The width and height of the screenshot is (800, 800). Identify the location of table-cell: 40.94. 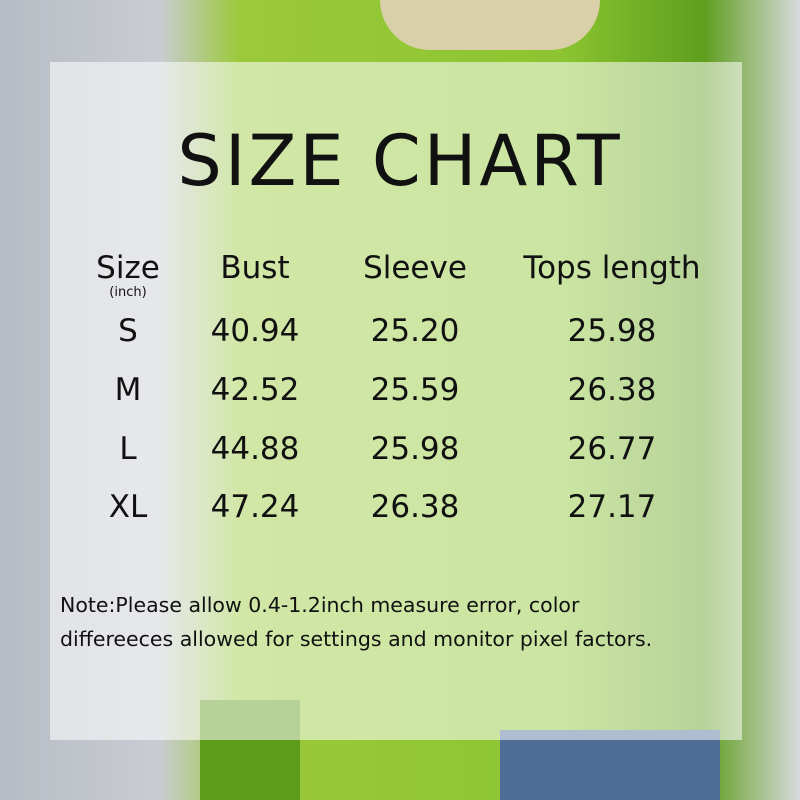
(255, 331).